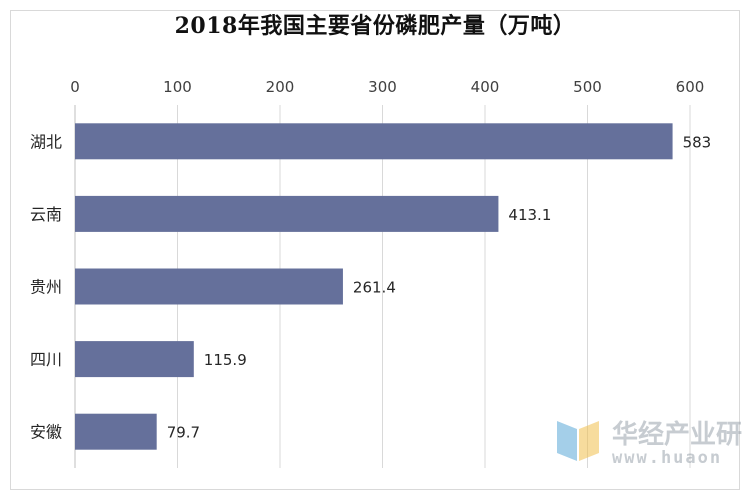 Image resolution: width=750 pixels, height=500 pixels. I want to click on x-tick-label: 400, so click(485, 87).